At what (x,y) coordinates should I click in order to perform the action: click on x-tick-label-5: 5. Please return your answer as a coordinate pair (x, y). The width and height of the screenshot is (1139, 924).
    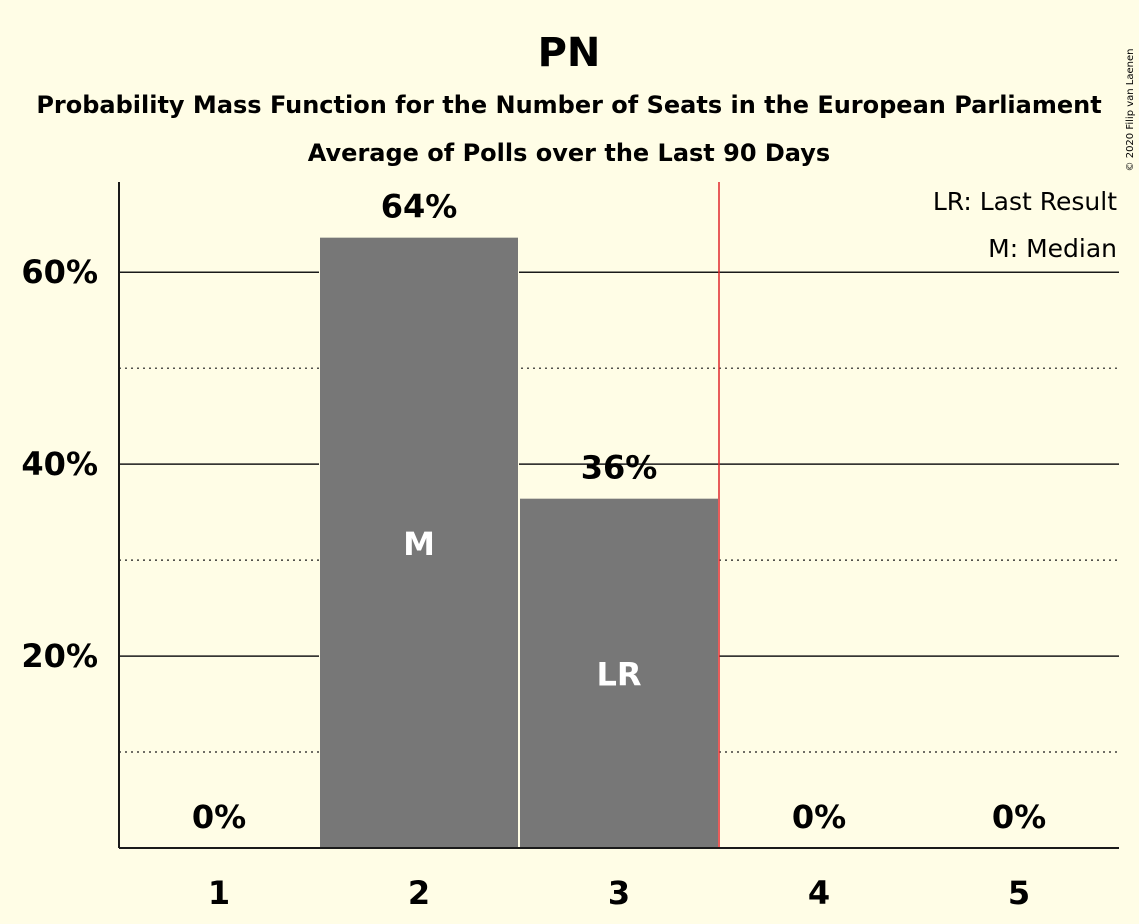
    Looking at the image, I should click on (1019, 893).